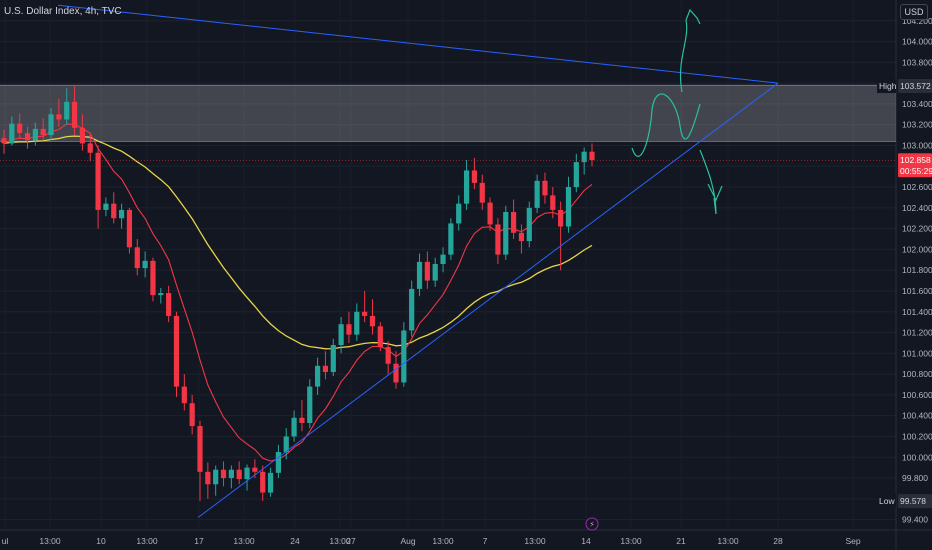  I want to click on y-tick-label: 101.200, so click(917, 333).